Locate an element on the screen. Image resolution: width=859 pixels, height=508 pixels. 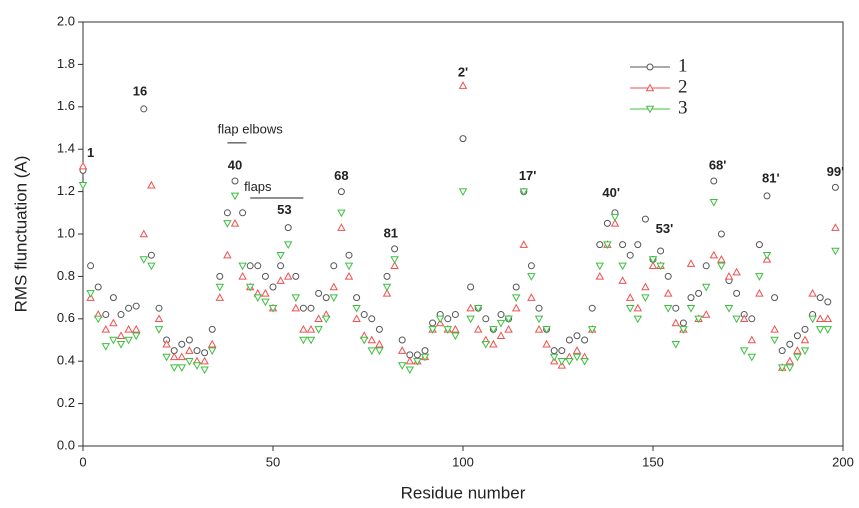
x-tick-label: 200 is located at coordinates (843, 461).